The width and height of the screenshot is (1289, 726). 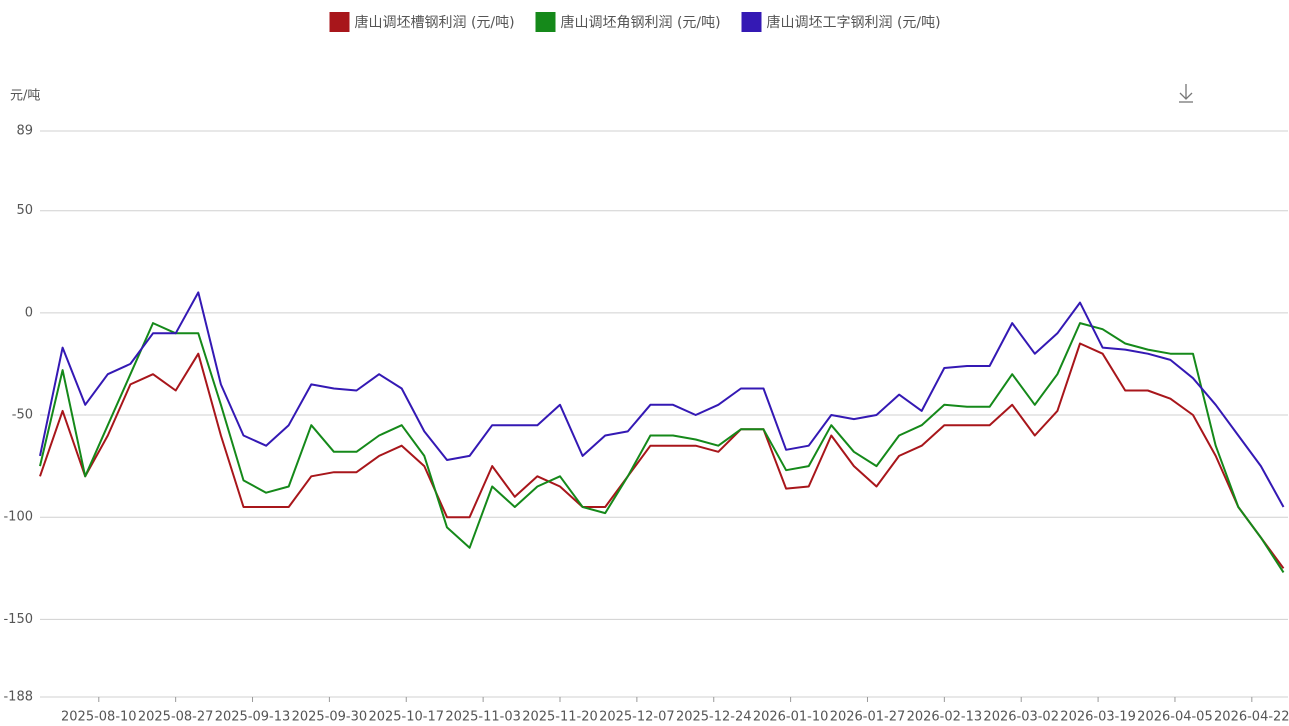 I want to click on y-tick-label: -150, so click(x=18, y=619).